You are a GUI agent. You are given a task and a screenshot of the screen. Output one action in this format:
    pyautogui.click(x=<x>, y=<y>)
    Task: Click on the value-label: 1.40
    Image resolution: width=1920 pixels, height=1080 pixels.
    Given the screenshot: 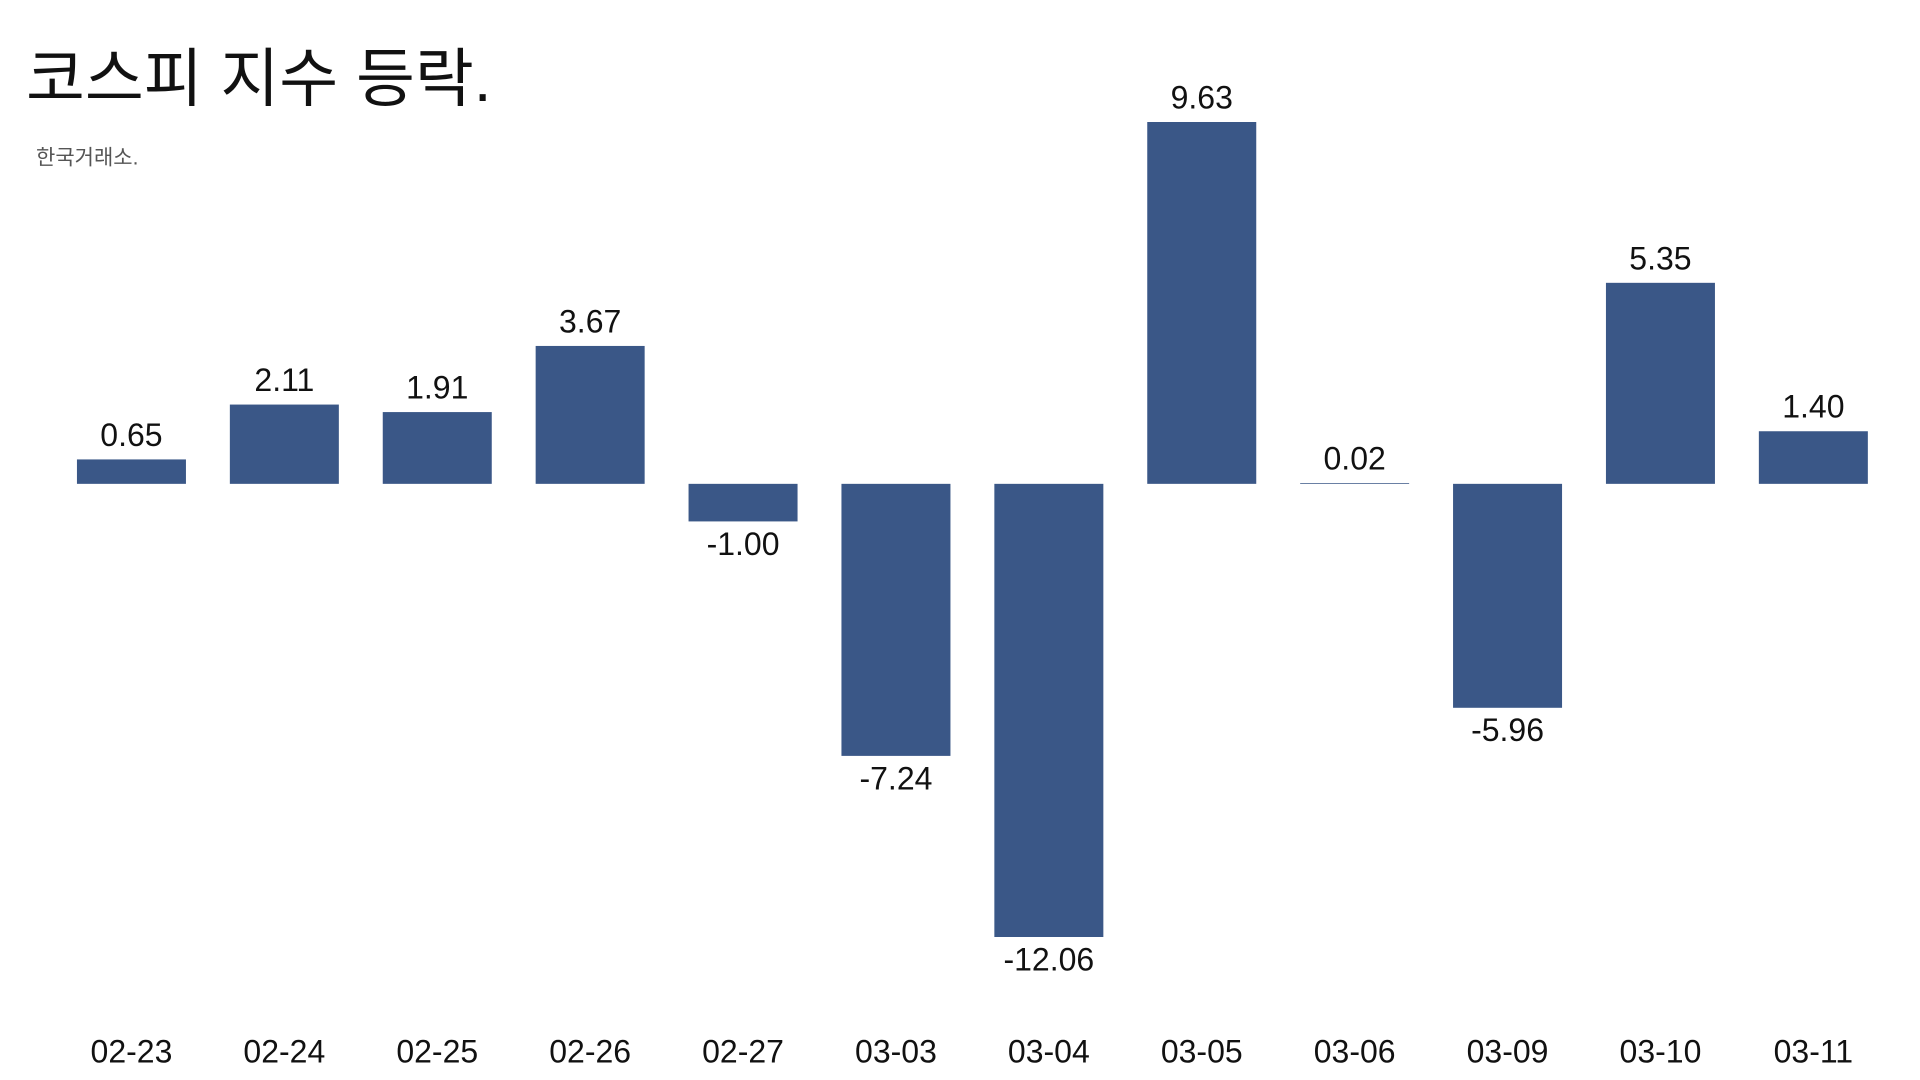 What is the action you would take?
    pyautogui.click(x=1813, y=407)
    